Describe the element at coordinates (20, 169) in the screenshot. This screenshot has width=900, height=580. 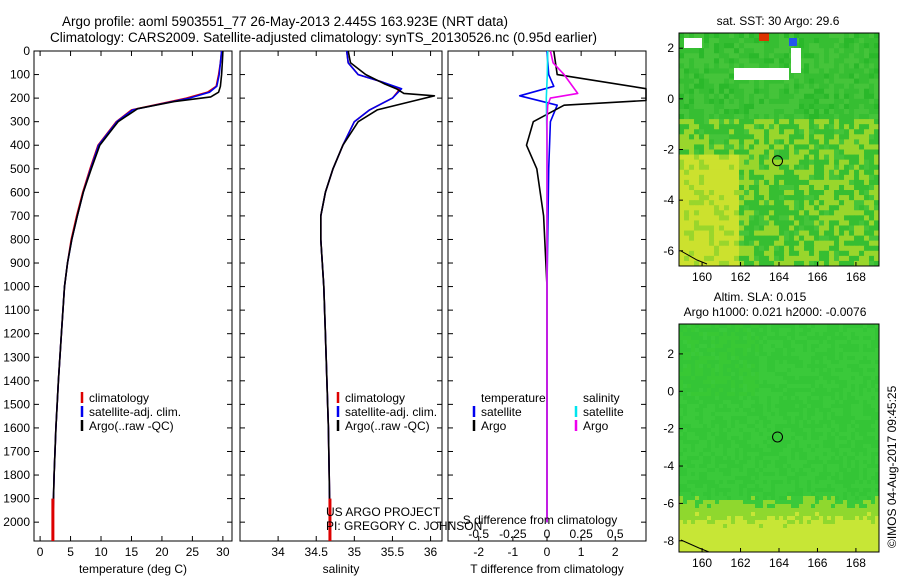
I see `y-tick-label: 500` at that location.